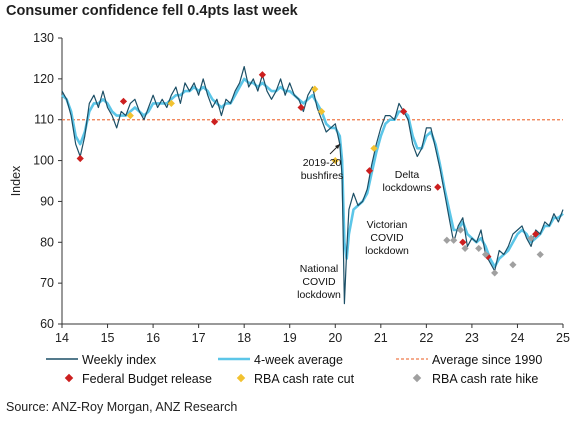 This screenshot has width=584, height=423. I want to click on annotation-line: Victorian, so click(387, 225).